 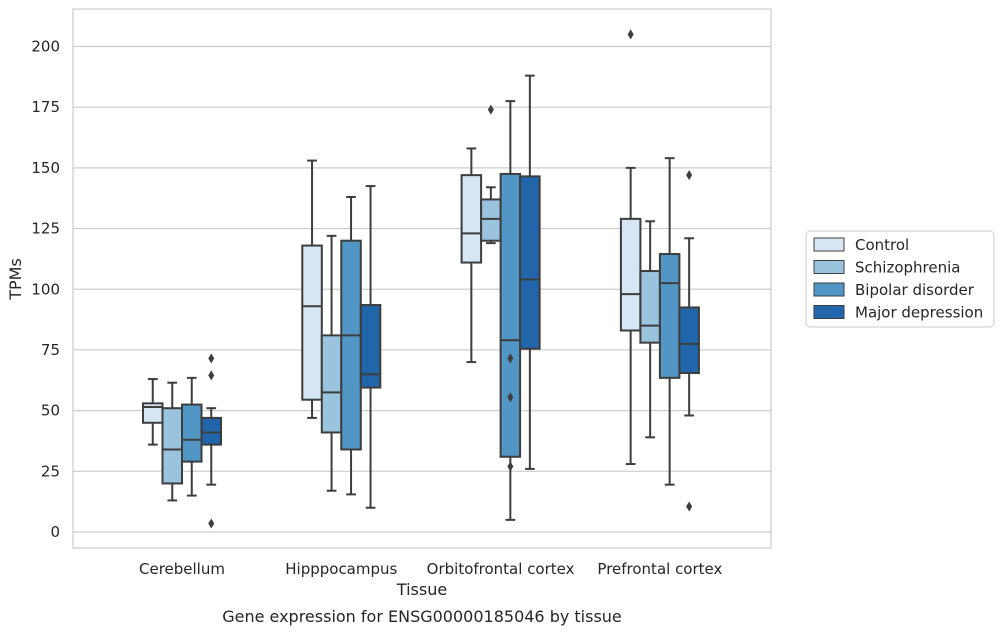 What do you see at coordinates (659, 569) in the screenshot?
I see `x-tick-label: Prefrontal cortex` at bounding box center [659, 569].